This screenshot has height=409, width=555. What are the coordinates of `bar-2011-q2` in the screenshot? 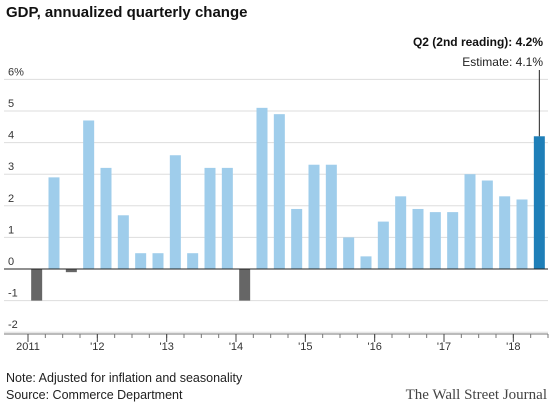 It's located at (54, 223).